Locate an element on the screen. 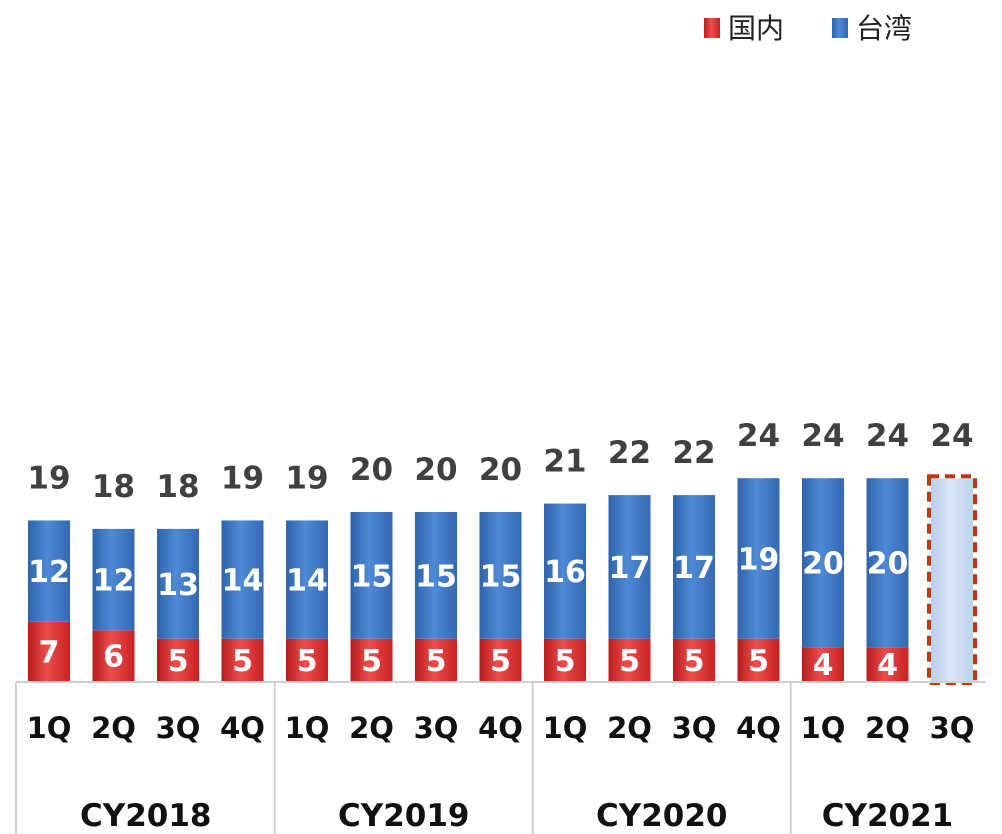 The width and height of the screenshot is (1002, 834). data-label-total: 21 is located at coordinates (564, 462).